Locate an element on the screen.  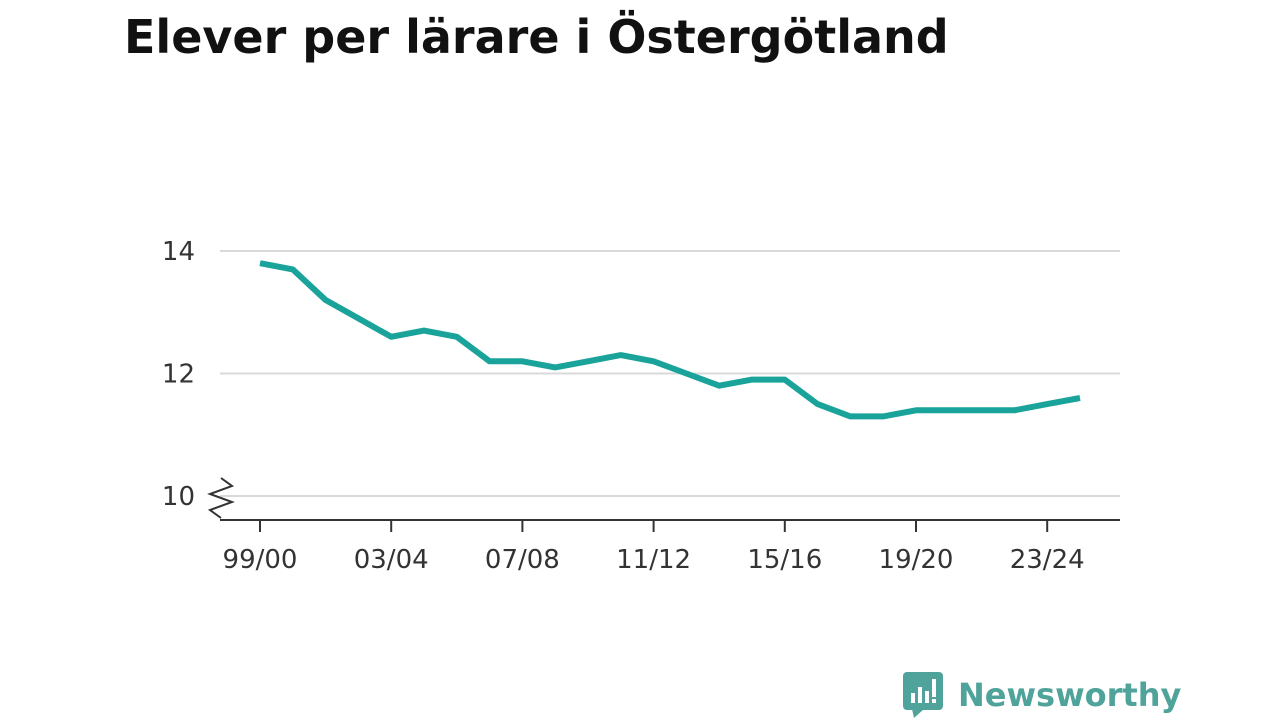
x-tick-label-07/08: 07/08 is located at coordinates (522, 560).